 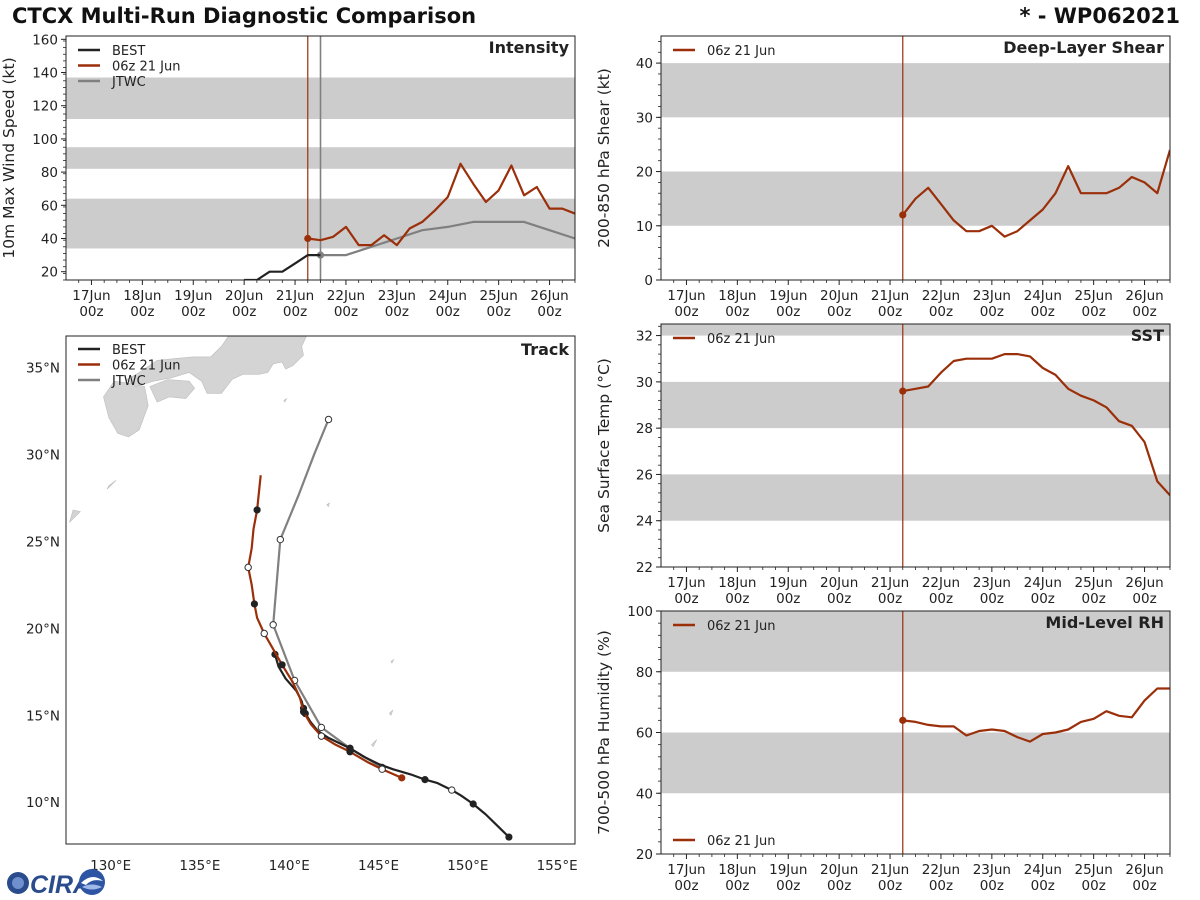 I want to click on track-xtick-label: 155°E, so click(x=557, y=866).